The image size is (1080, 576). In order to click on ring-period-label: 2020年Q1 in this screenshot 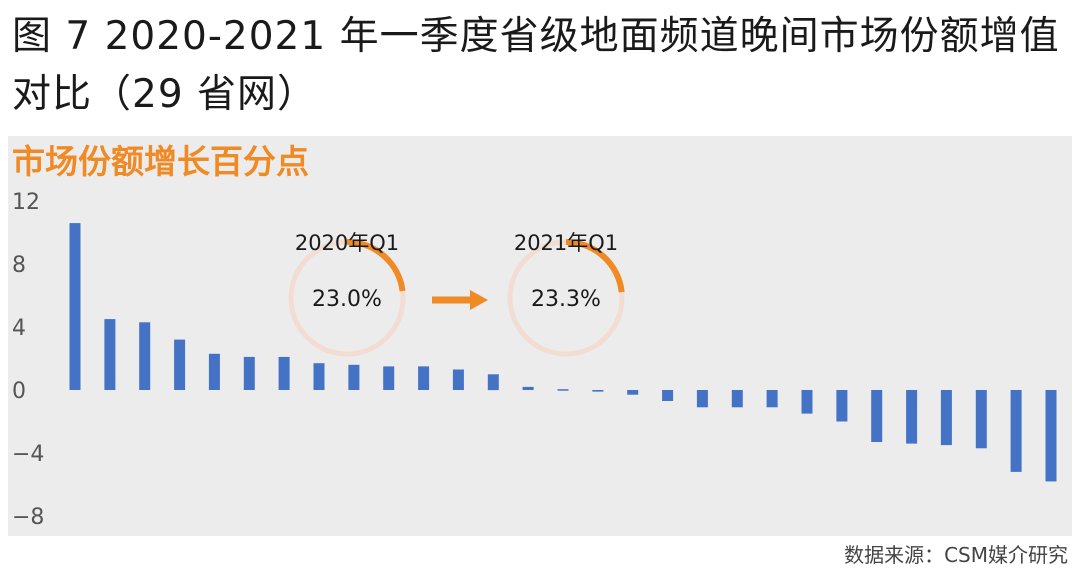, I will do `click(347, 243)`.